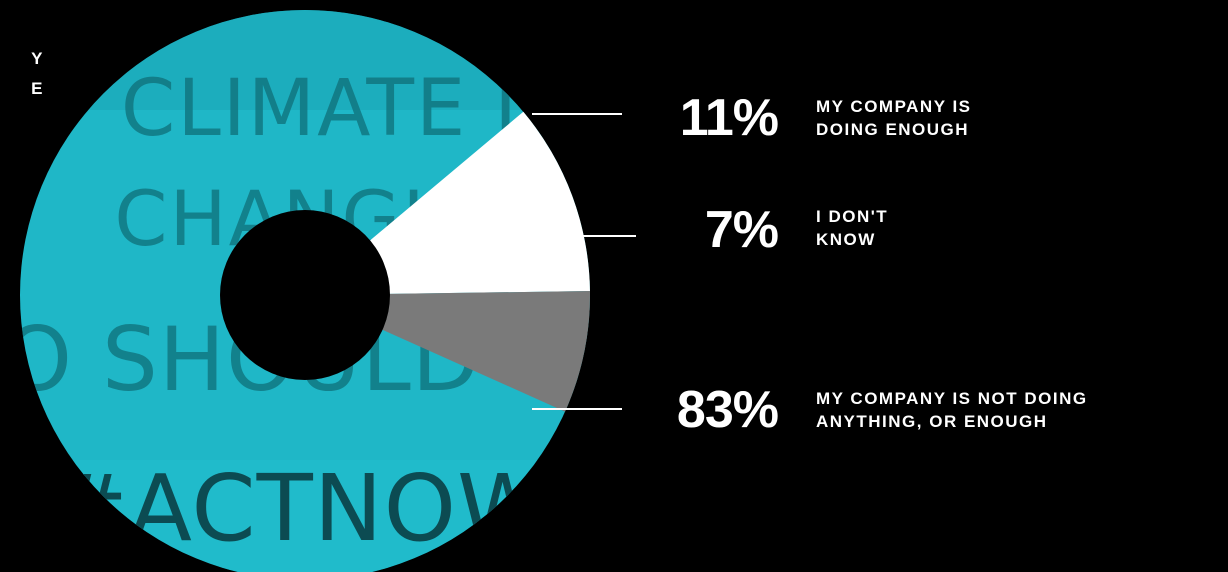  I want to click on slice-label-2: I DON'T KNOW, so click(852, 228).